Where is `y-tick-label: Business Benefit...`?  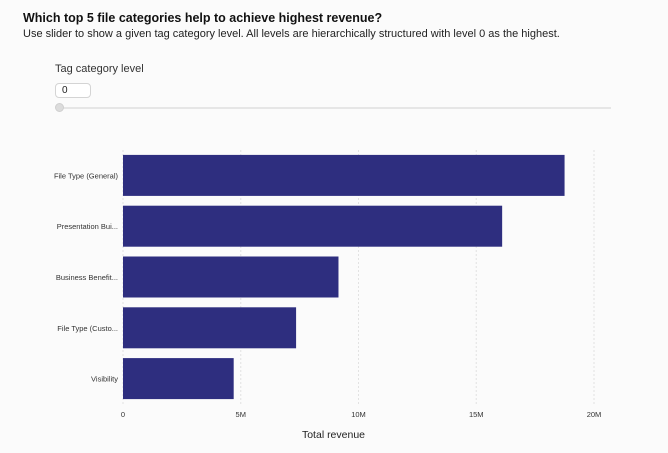 y-tick-label: Business Benefit... is located at coordinates (87, 277).